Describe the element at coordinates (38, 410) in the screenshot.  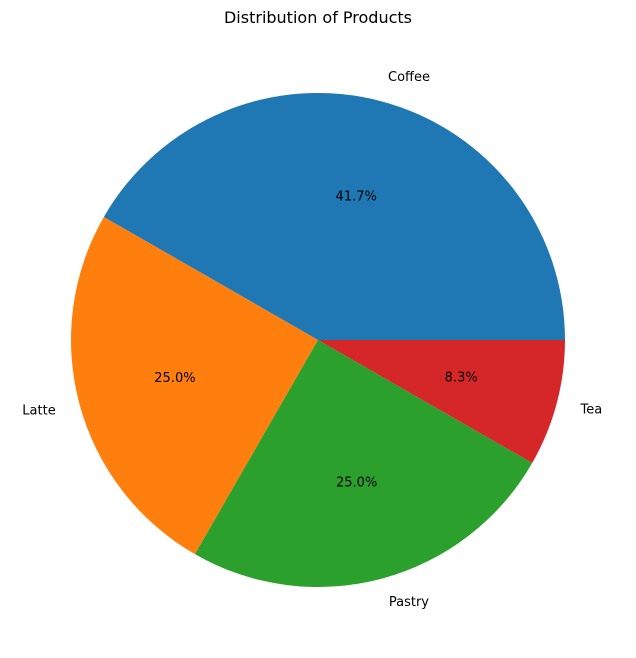
I see `slice-label-latte: Latte` at that location.